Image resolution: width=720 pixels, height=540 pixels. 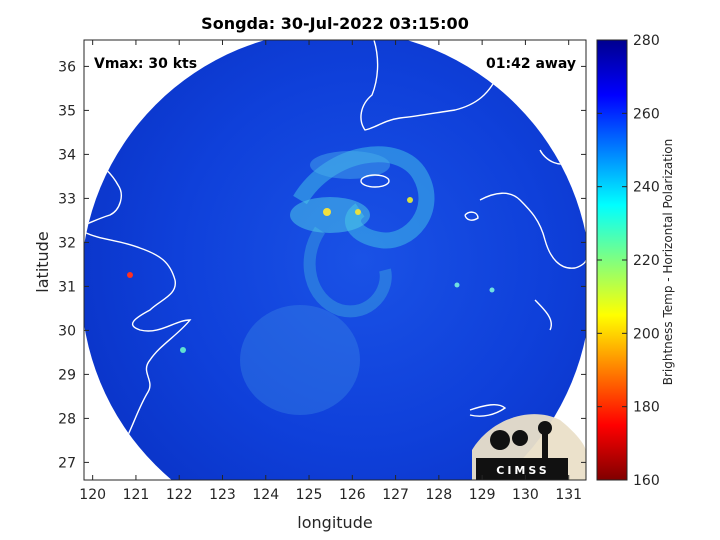 What do you see at coordinates (145, 64) in the screenshot?
I see `vmax-annotation: Vmax: 30 kts` at bounding box center [145, 64].